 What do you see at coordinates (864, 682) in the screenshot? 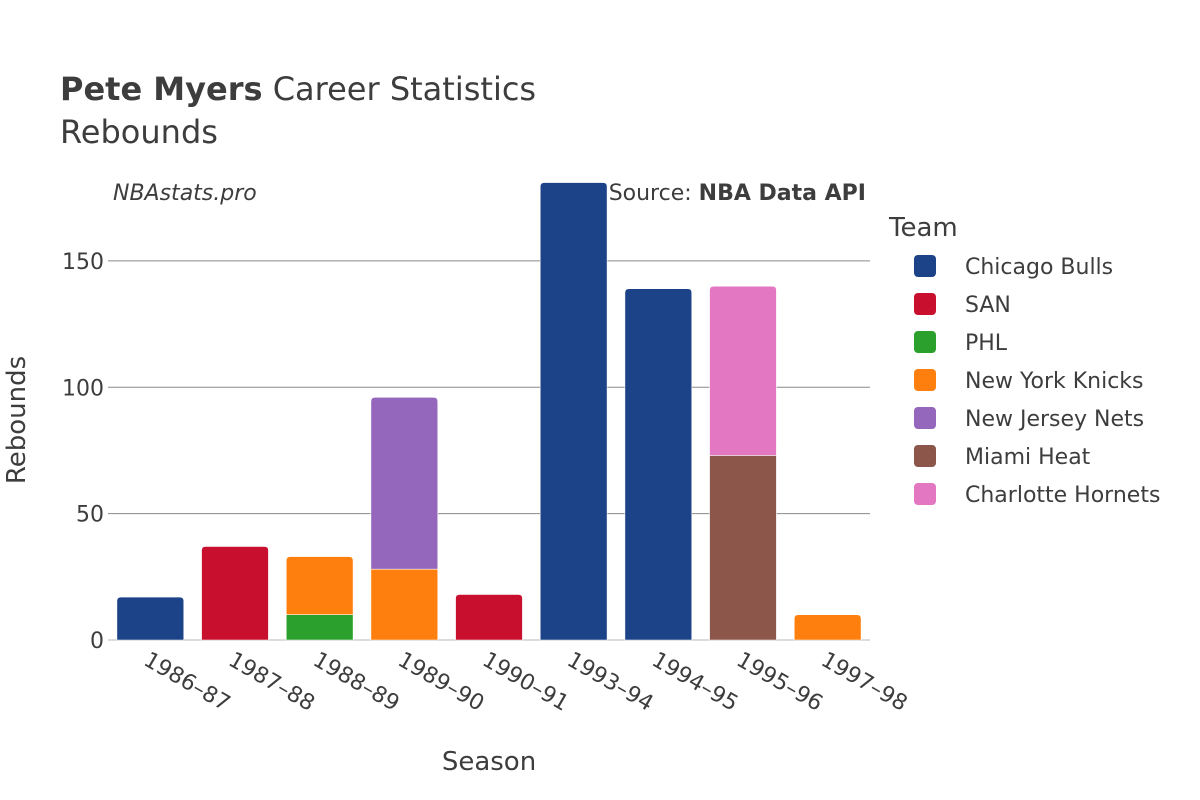
I see `x-tick-label: 1997–98` at bounding box center [864, 682].